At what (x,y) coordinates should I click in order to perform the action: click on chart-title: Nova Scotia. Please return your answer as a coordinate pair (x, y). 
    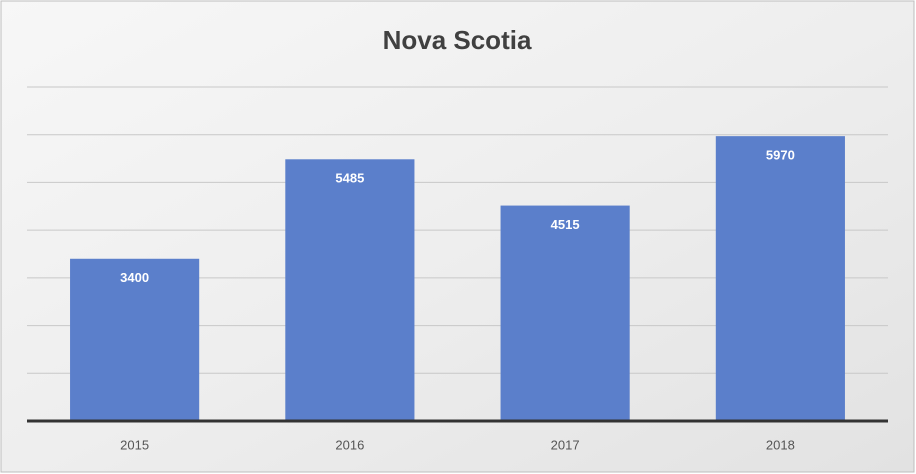
    Looking at the image, I should click on (457, 40).